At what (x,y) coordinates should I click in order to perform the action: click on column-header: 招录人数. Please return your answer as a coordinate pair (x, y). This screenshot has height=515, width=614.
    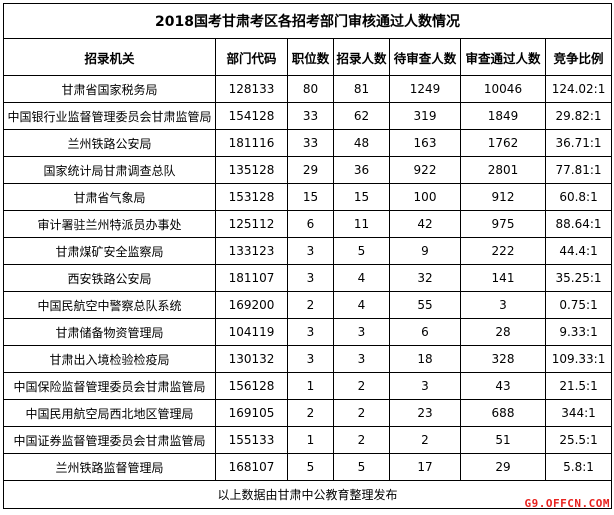
    Looking at the image, I should click on (361, 57).